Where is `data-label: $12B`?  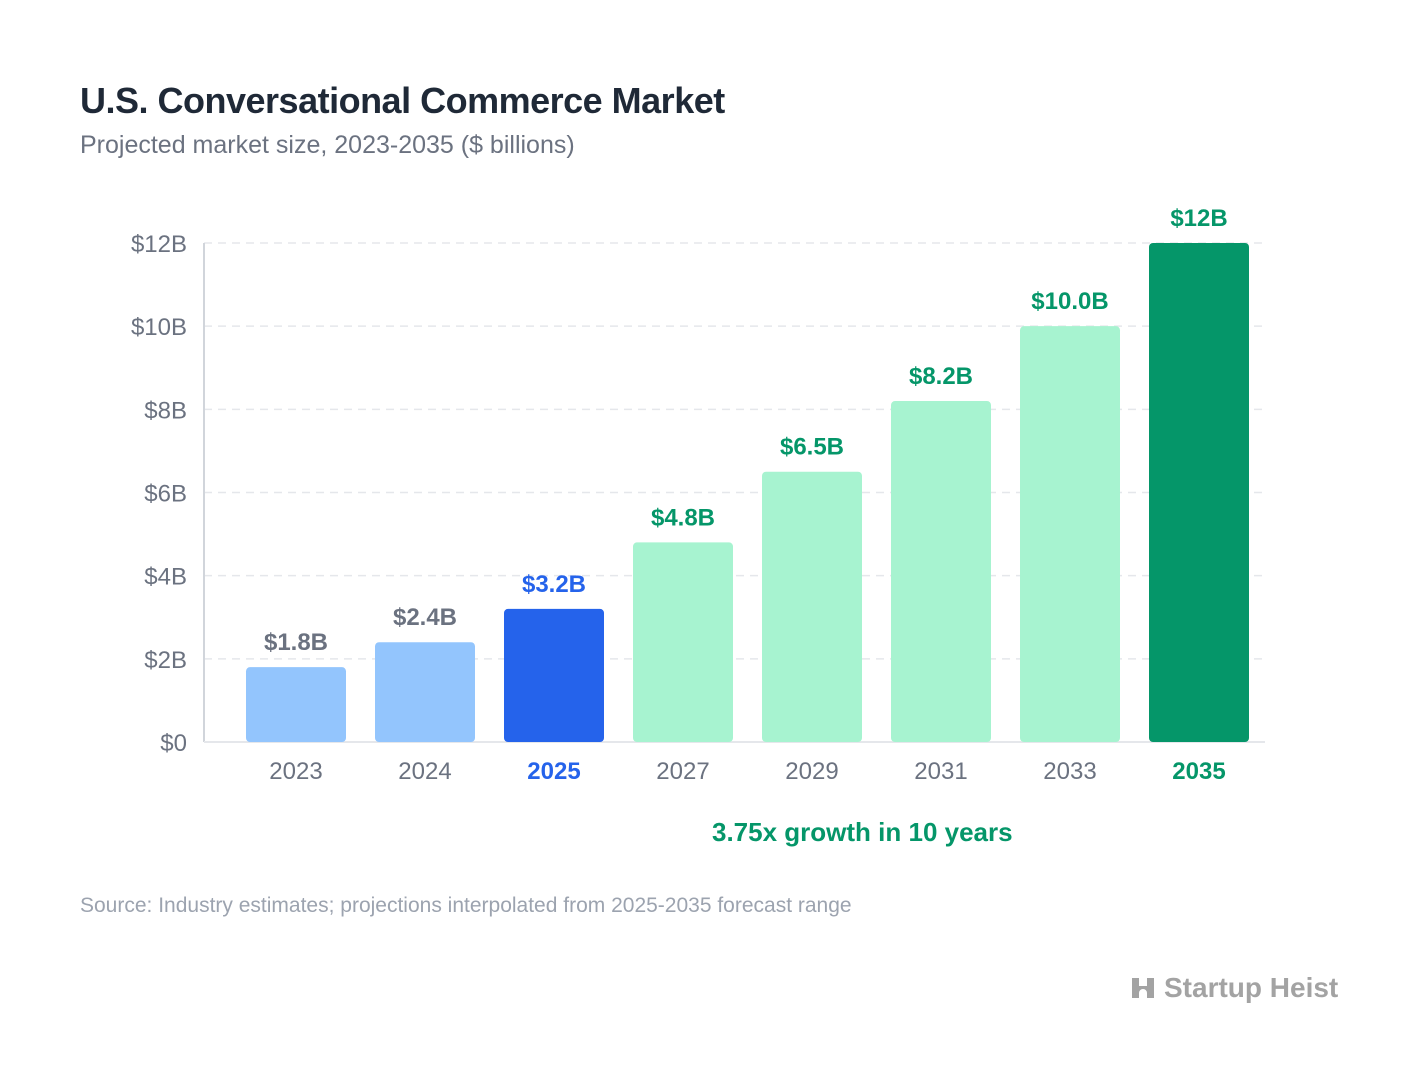
data-label: $12B is located at coordinates (1198, 218).